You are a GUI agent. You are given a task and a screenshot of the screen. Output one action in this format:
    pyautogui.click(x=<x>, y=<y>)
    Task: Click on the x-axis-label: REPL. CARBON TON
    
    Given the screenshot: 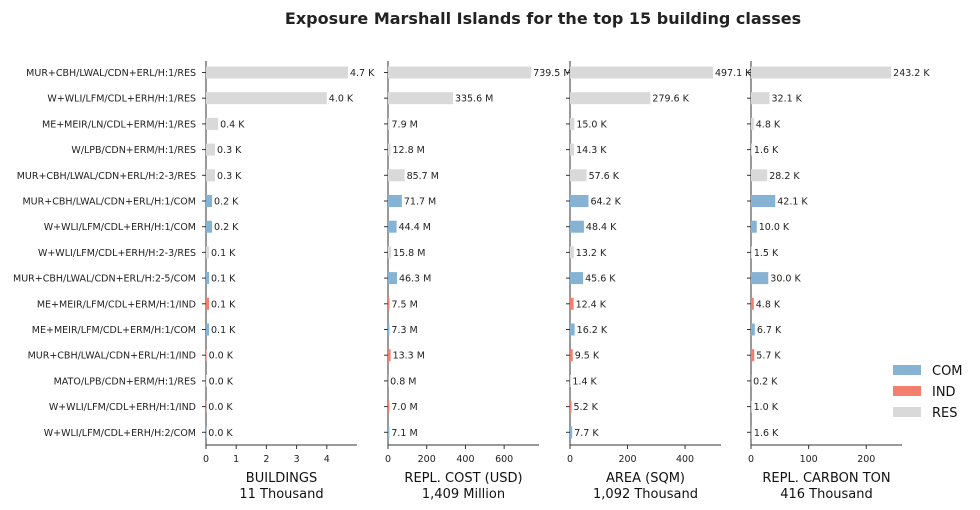 What is the action you would take?
    pyautogui.click(x=826, y=478)
    